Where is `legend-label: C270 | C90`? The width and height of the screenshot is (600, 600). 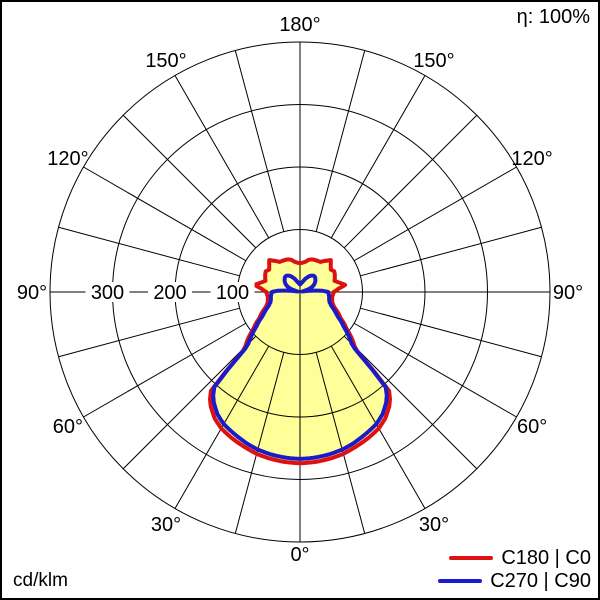
legend-label: C270 | C90 is located at coordinates (540, 581).